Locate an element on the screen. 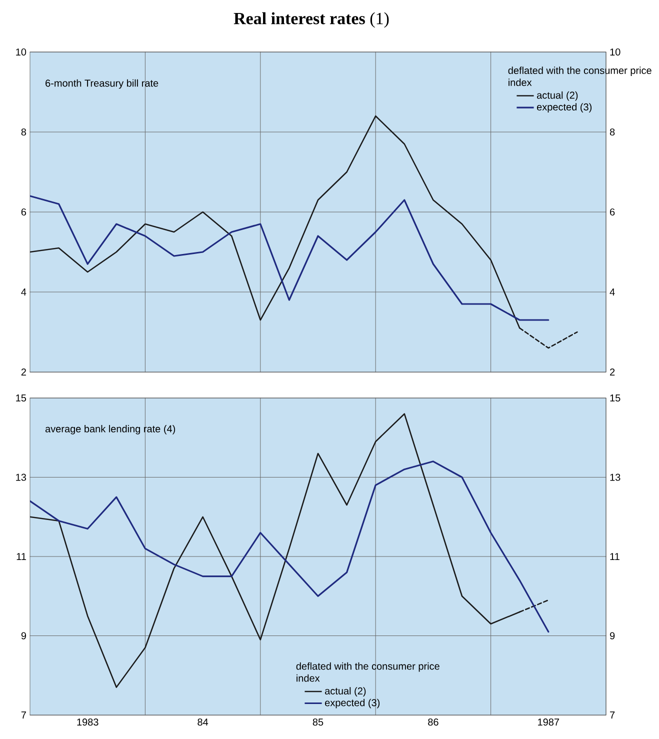 The width and height of the screenshot is (659, 739). y2-tick-label: 2 is located at coordinates (612, 372).